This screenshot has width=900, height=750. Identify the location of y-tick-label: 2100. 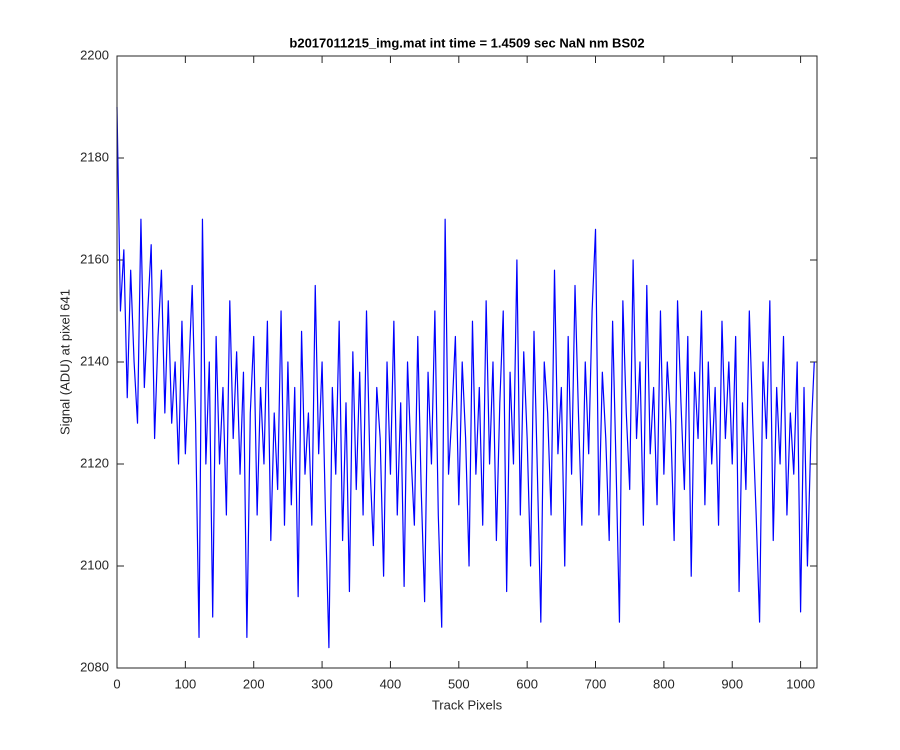
(94, 564).